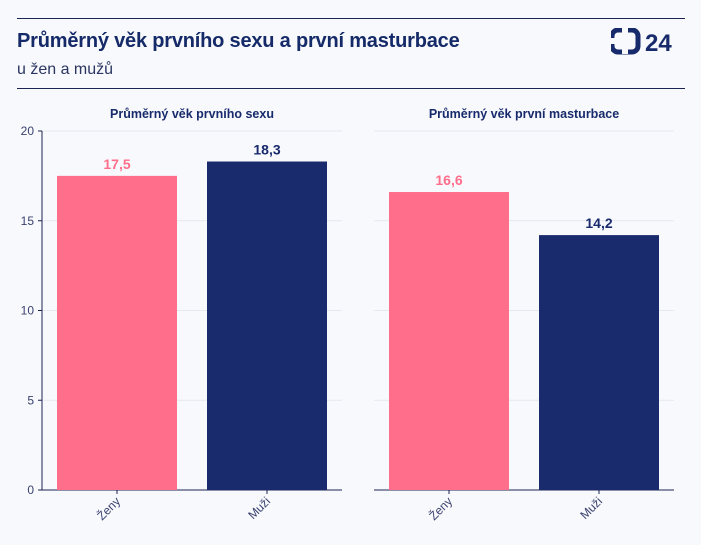  What do you see at coordinates (30, 490) in the screenshot?
I see `y-tick-label: 0` at bounding box center [30, 490].